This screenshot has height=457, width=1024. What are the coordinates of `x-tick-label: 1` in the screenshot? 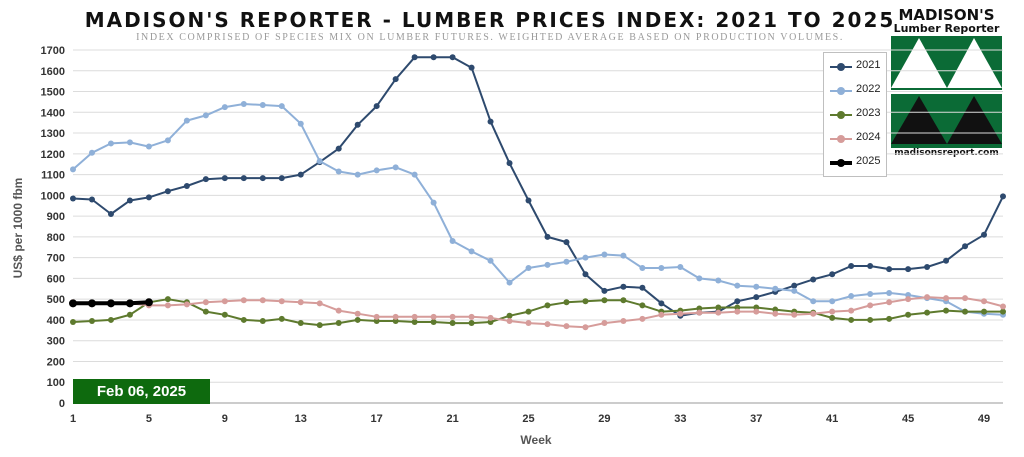 It's located at (73, 419).